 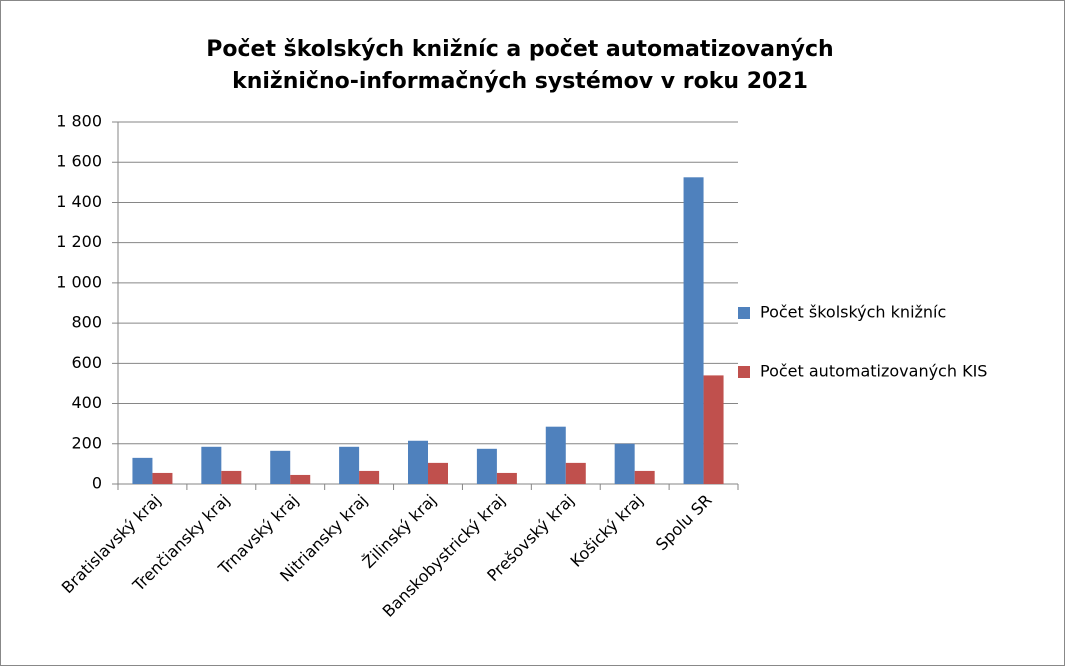 I want to click on y-tick-label: 1 600, so click(x=79, y=161).